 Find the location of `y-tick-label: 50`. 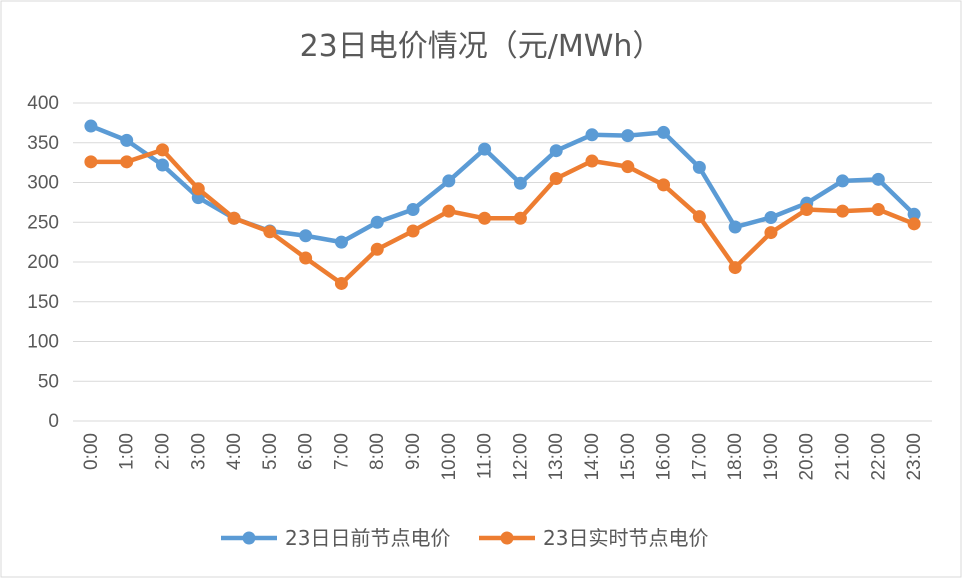

y-tick-label: 50 is located at coordinates (48, 381).